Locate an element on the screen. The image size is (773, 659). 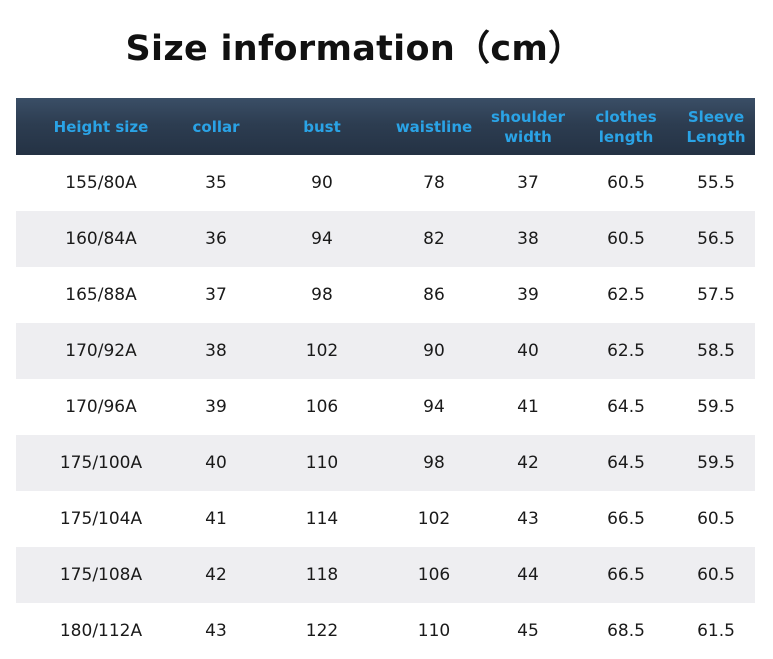
cell-height-size: 175/108A is located at coordinates (101, 575).